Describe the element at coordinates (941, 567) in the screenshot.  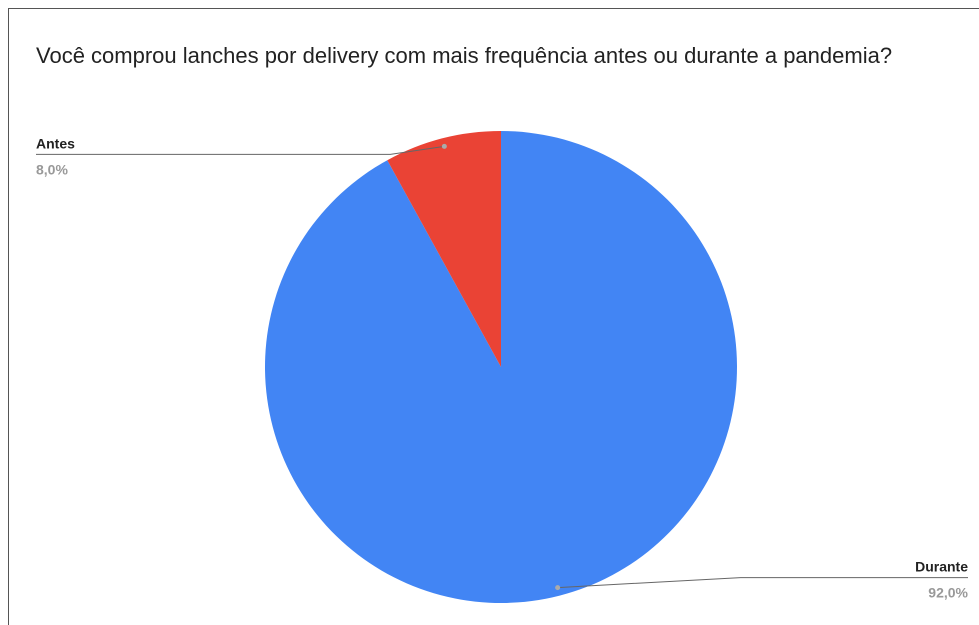
I see `slice-label: Durante` at that location.